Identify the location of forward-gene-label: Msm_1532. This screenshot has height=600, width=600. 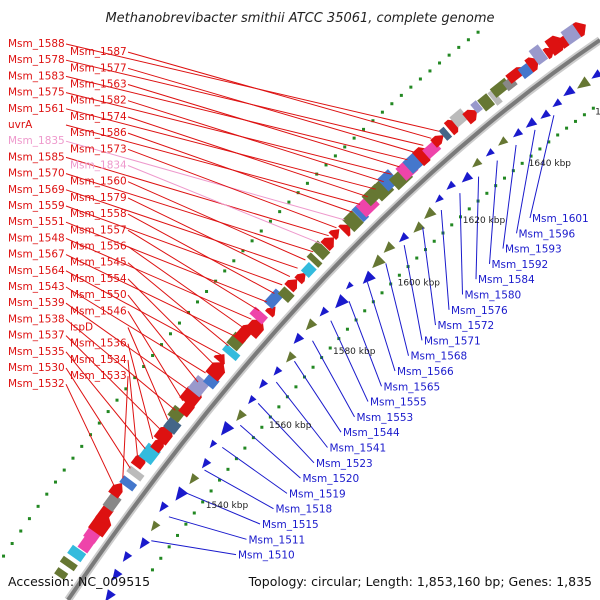
(36, 384).